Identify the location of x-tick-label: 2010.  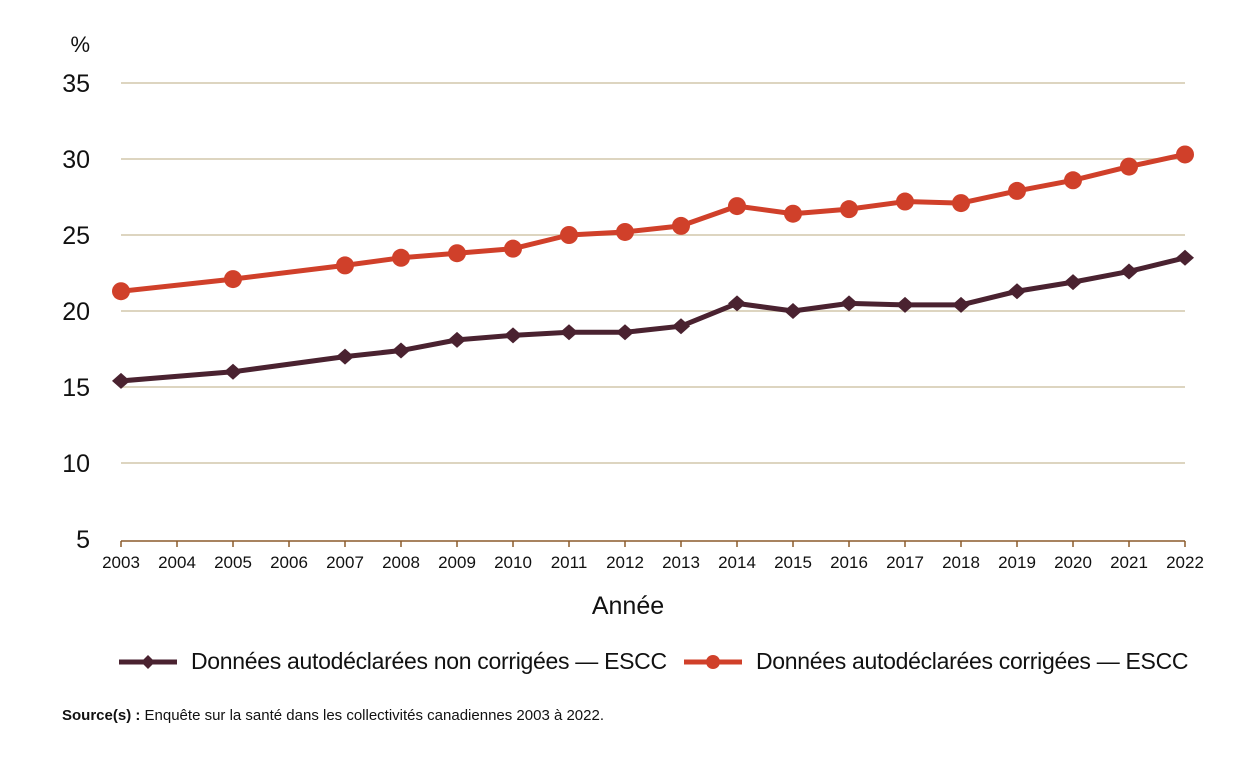
(513, 562).